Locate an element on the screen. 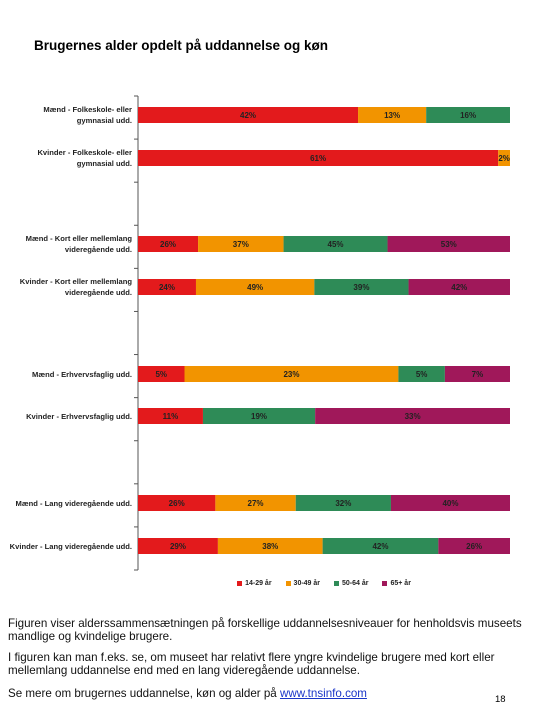 This screenshot has height=720, width=540. data-label: 33% is located at coordinates (413, 416).